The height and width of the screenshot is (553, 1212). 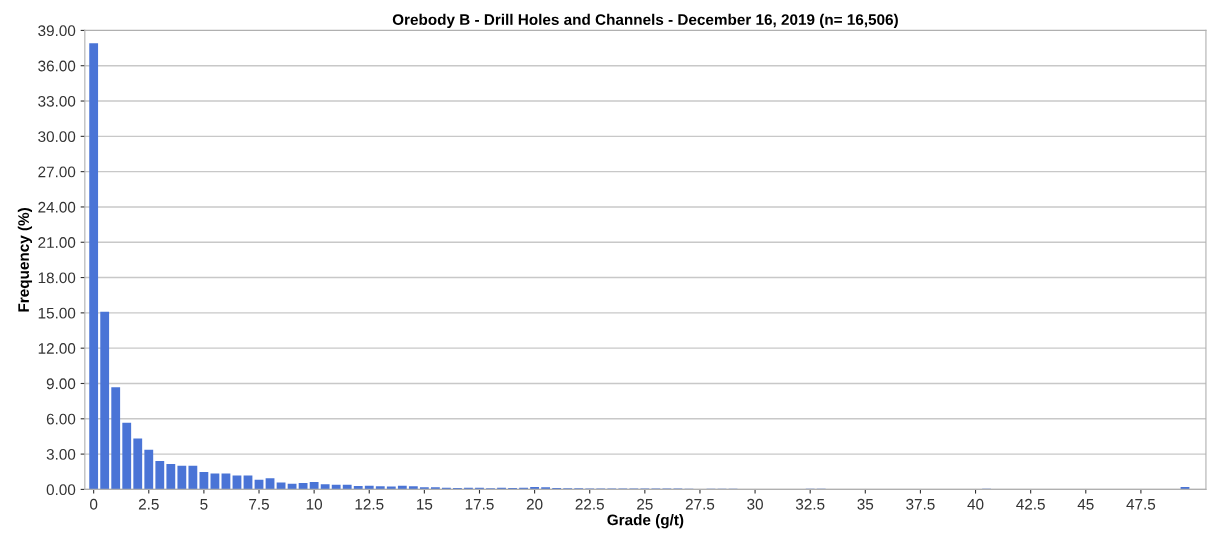 I want to click on y-tick-label: 36.00, so click(x=57, y=66).